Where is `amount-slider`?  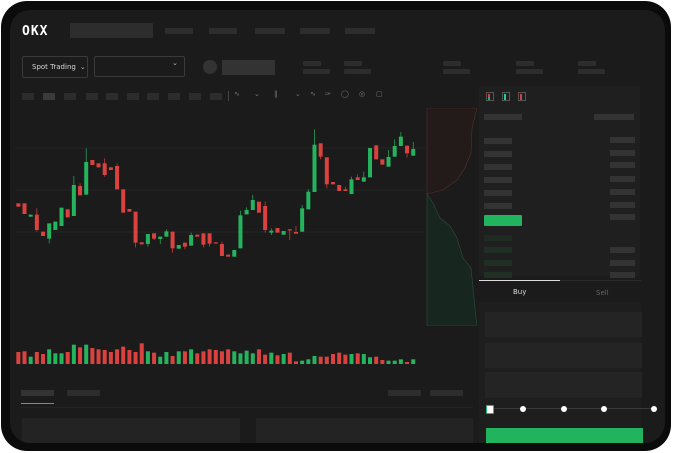 amount-slider is located at coordinates (572, 408).